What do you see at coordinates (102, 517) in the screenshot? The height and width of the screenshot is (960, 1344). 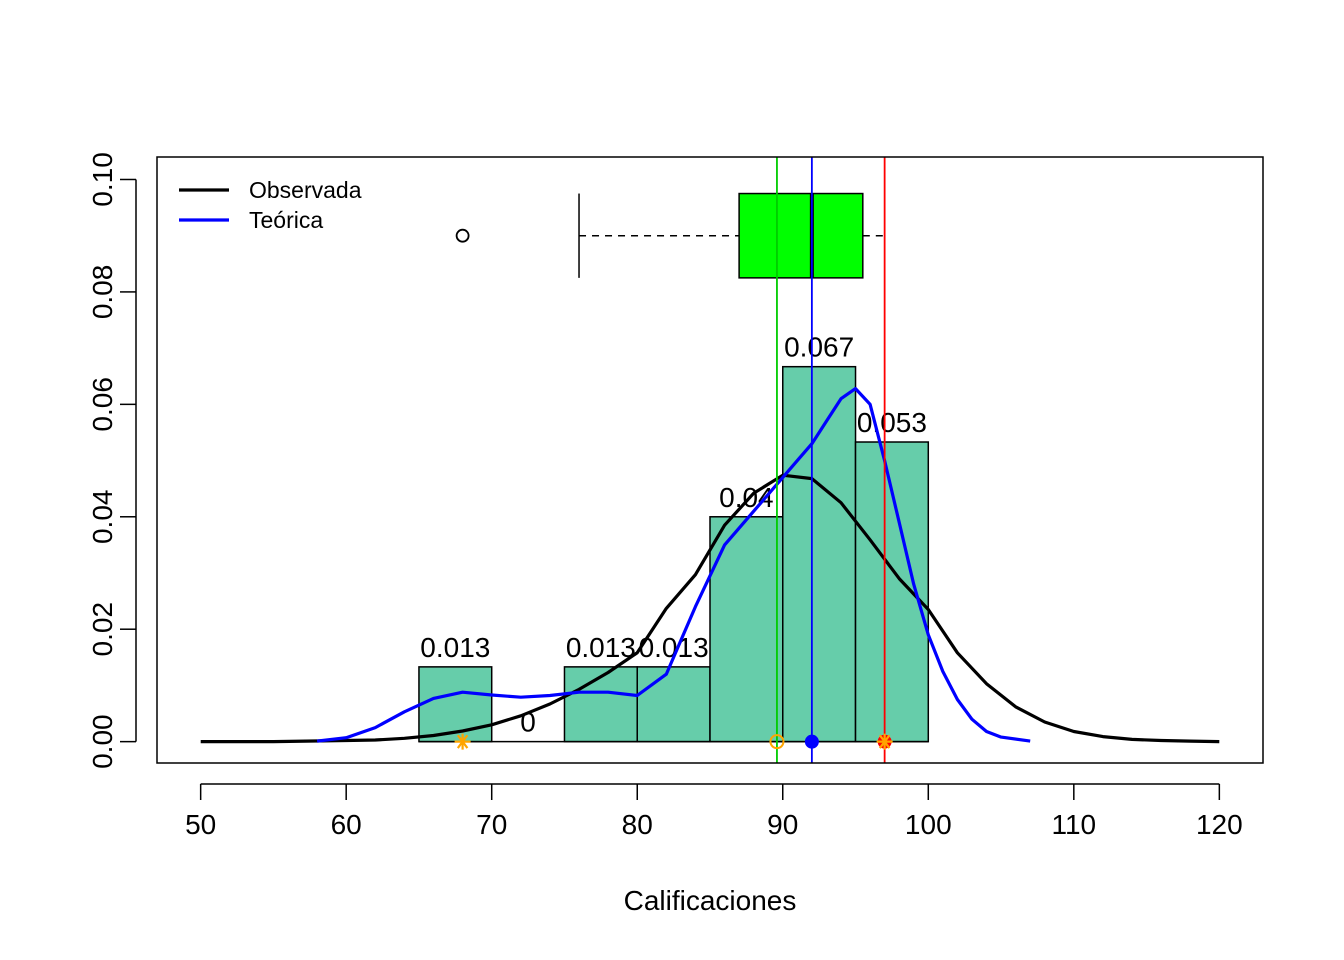 I see `y-tick-label-2: 0.04` at bounding box center [102, 517].